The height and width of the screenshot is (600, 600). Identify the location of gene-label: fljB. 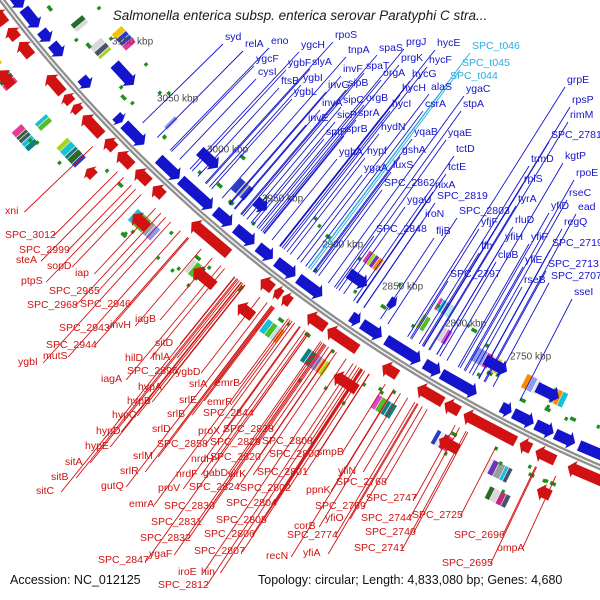
(443, 231).